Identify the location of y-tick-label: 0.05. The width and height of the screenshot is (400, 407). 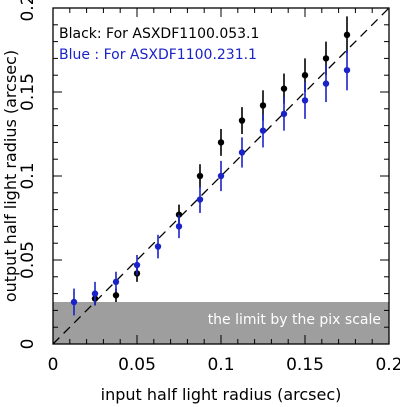
(28, 260).